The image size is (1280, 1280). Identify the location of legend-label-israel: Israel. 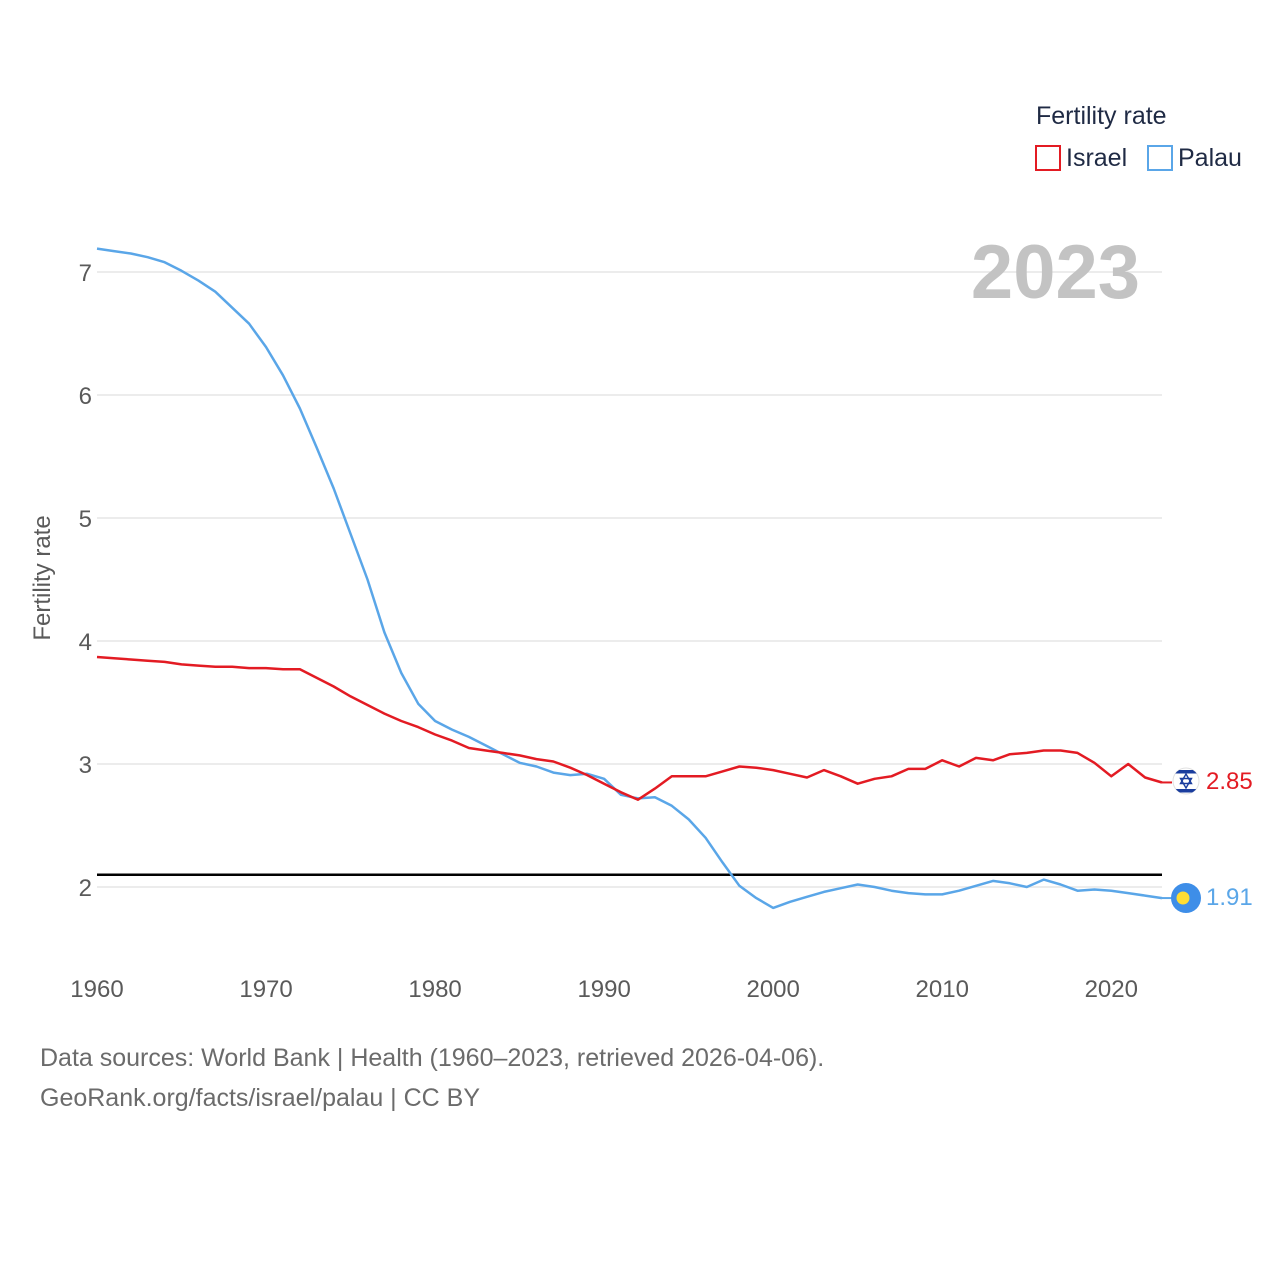
(1096, 158).